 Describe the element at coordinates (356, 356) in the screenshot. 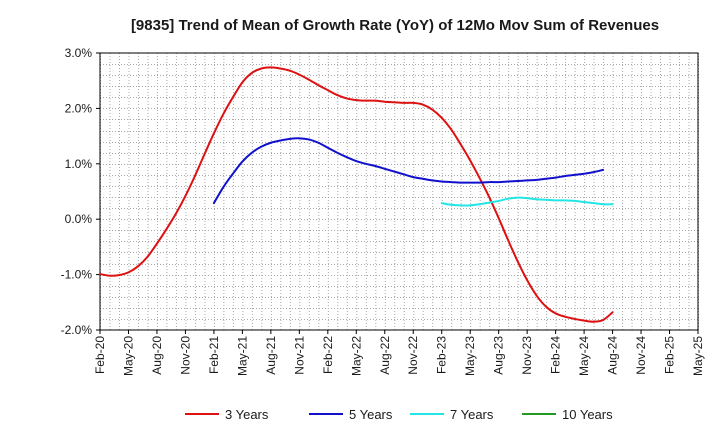

I see `x-tick-label: May-22` at that location.